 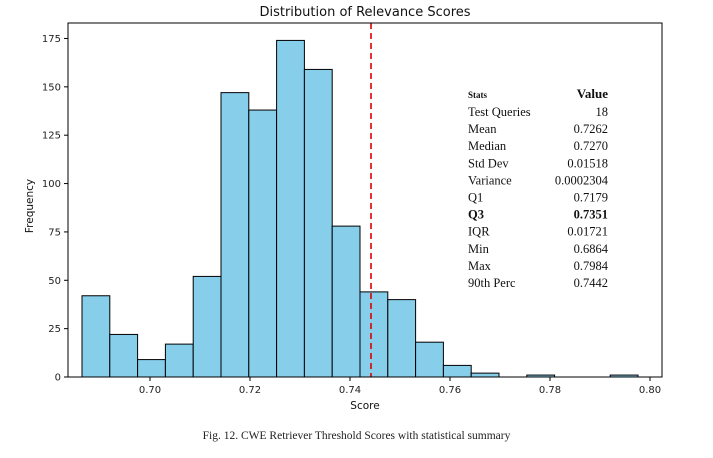 What do you see at coordinates (350, 390) in the screenshot?
I see `x-tick-label: 0.74` at bounding box center [350, 390].